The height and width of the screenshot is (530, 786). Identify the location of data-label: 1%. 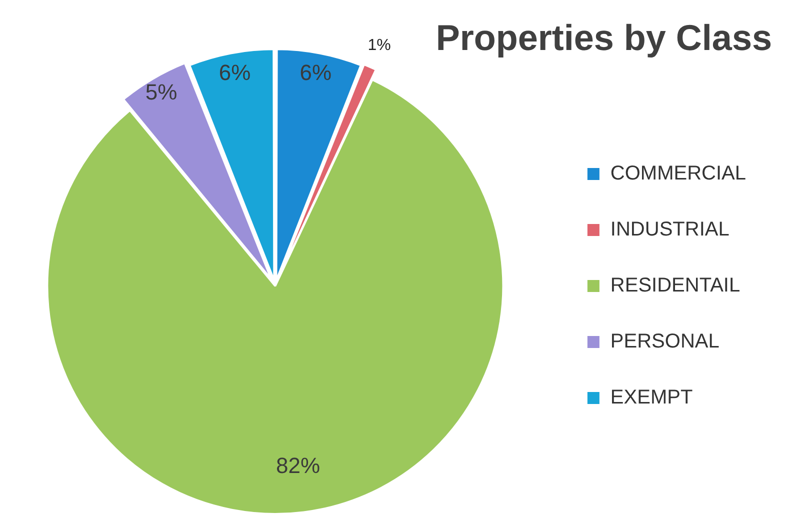
(379, 45).